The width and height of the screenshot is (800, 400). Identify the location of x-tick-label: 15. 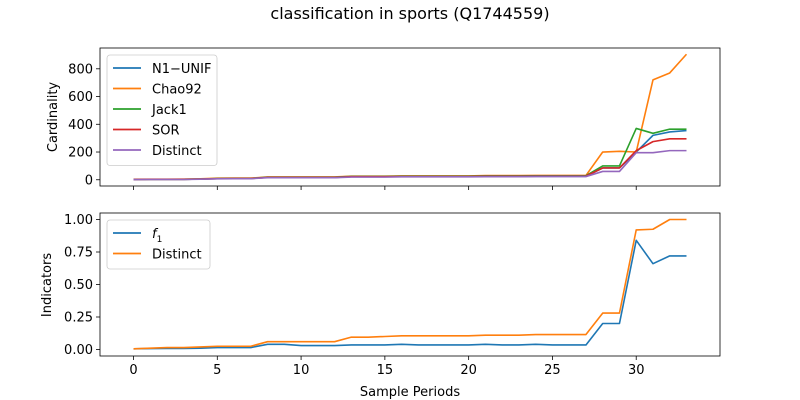
(385, 370).